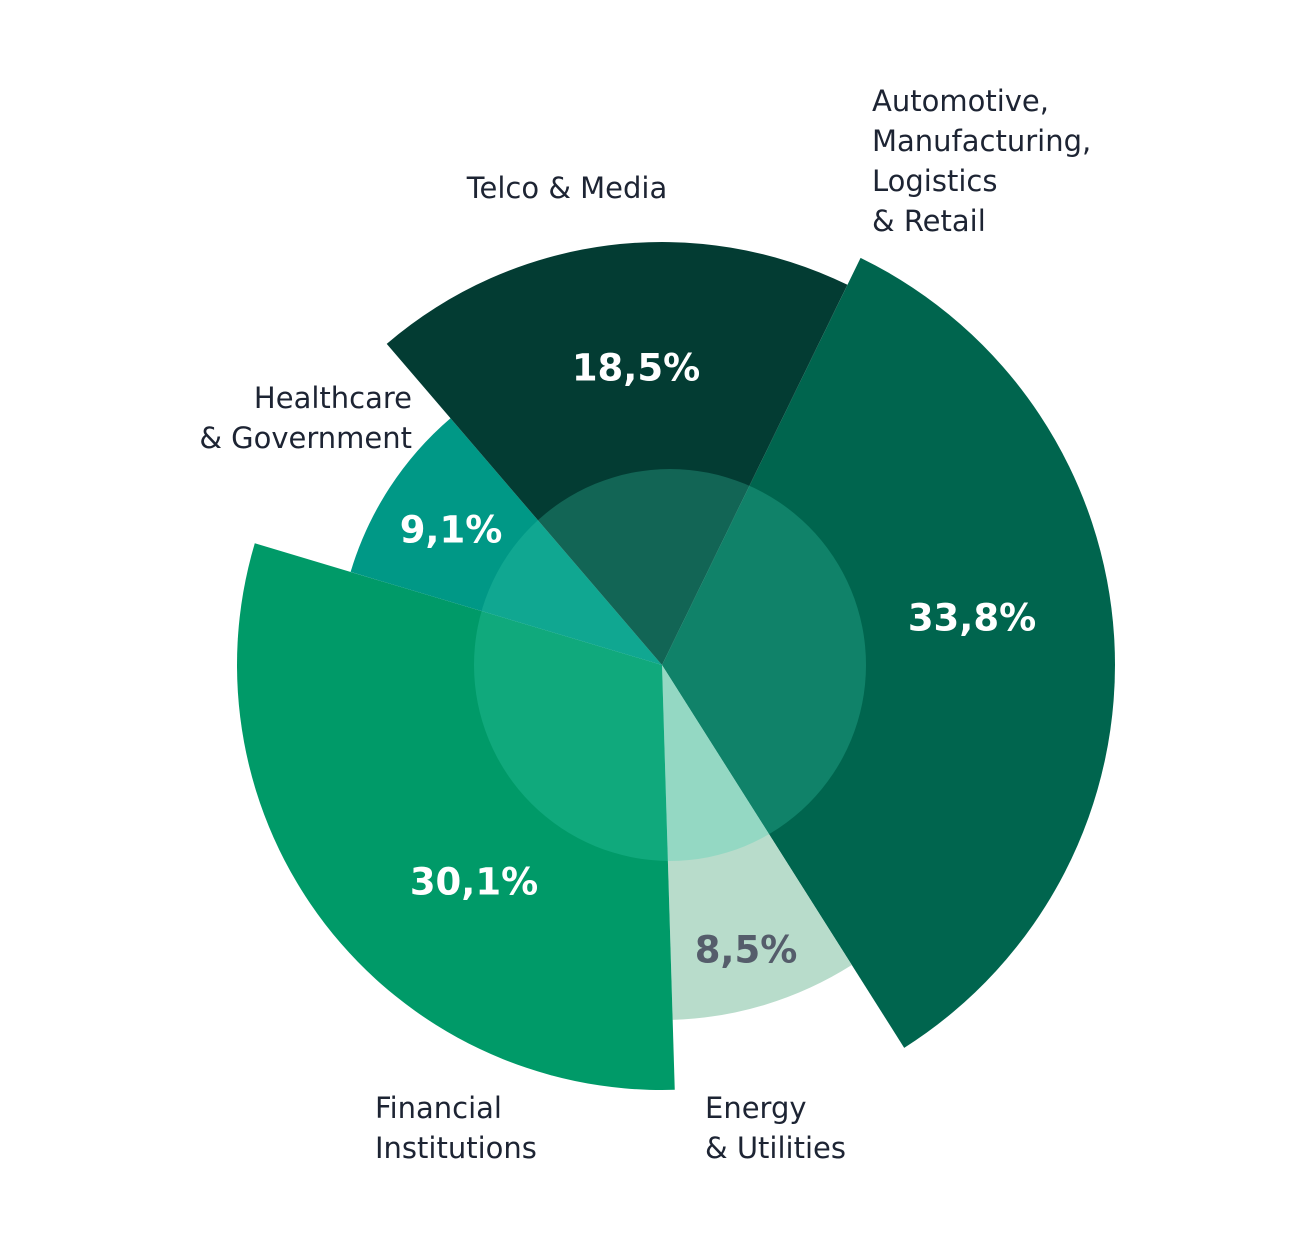  I want to click on value-label: 33,8%, so click(972, 618).